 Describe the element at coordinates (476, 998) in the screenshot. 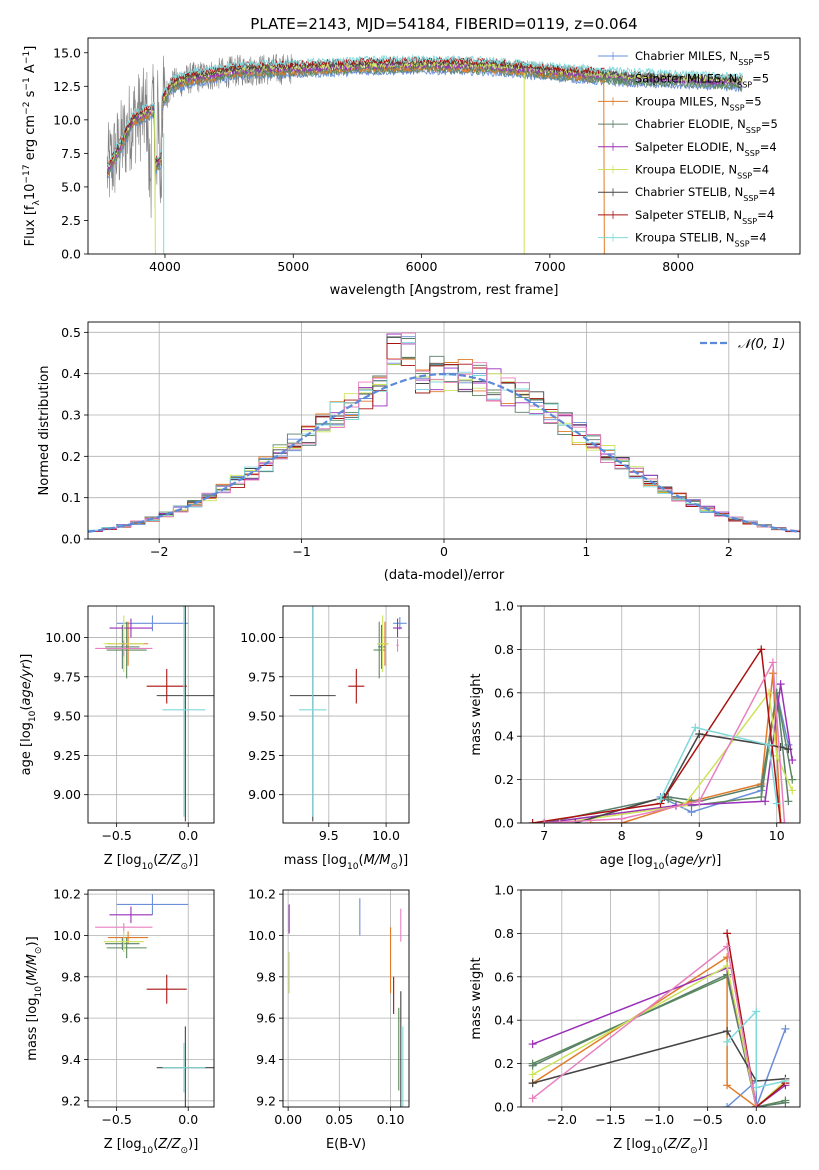

I see `y-axis-label: mass weight` at that location.